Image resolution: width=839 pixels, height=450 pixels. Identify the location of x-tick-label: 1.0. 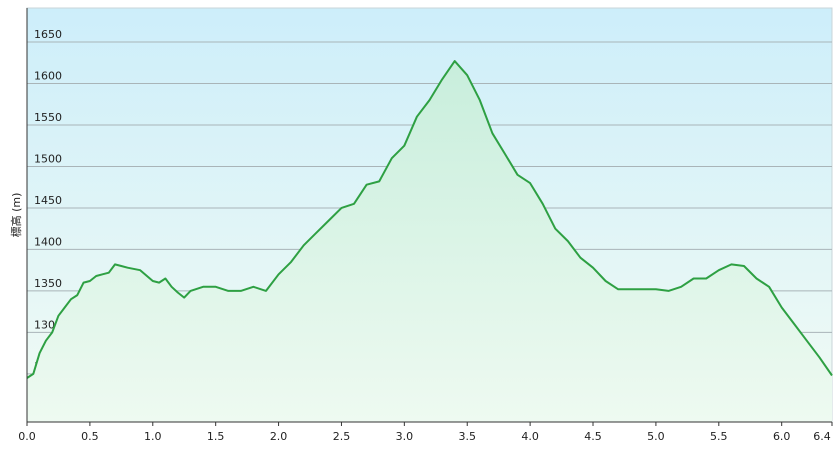
(153, 436).